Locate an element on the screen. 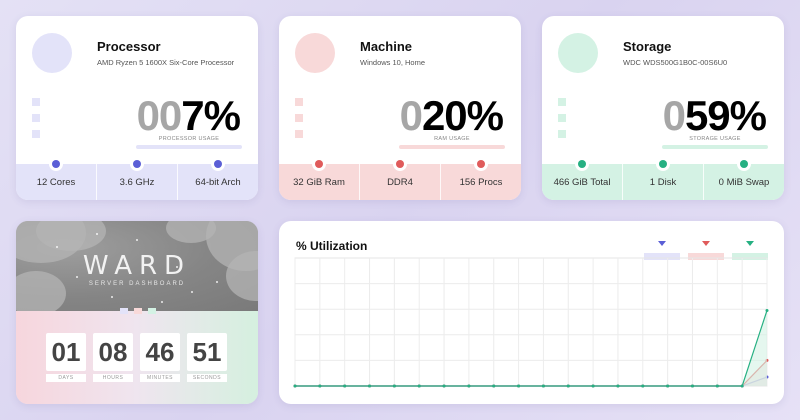  machine-footer: 32 GiB Ram DDR4 156 Procs is located at coordinates (400, 178).